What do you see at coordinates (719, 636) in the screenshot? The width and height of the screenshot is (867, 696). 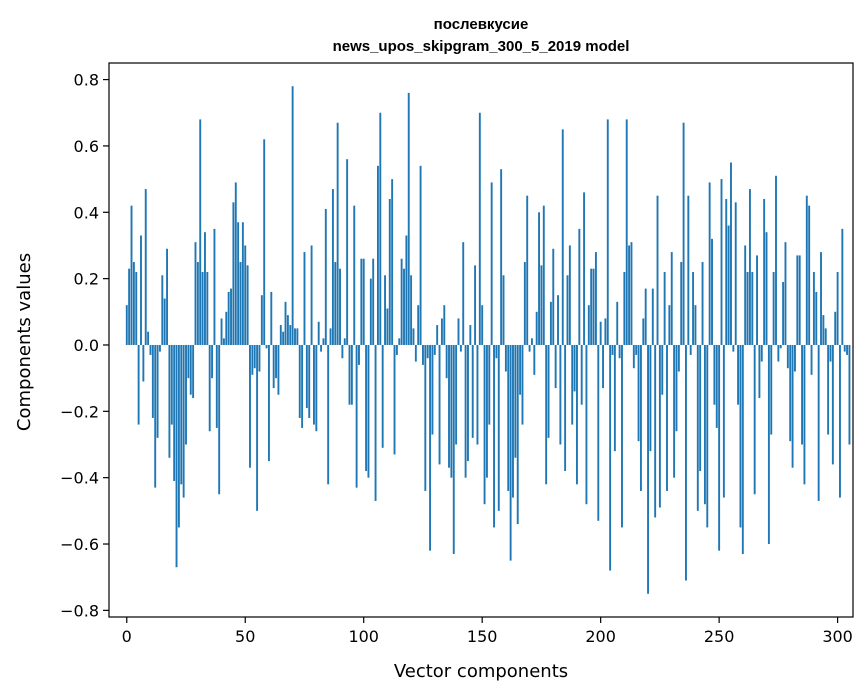 I see `x-tick-label: 250` at bounding box center [719, 636].